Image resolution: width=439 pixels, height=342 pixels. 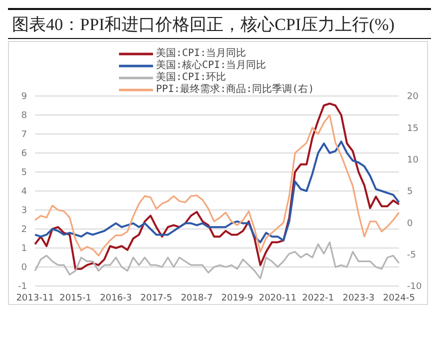 I want to click on y2-tick-label: 5, so click(x=410, y=192).